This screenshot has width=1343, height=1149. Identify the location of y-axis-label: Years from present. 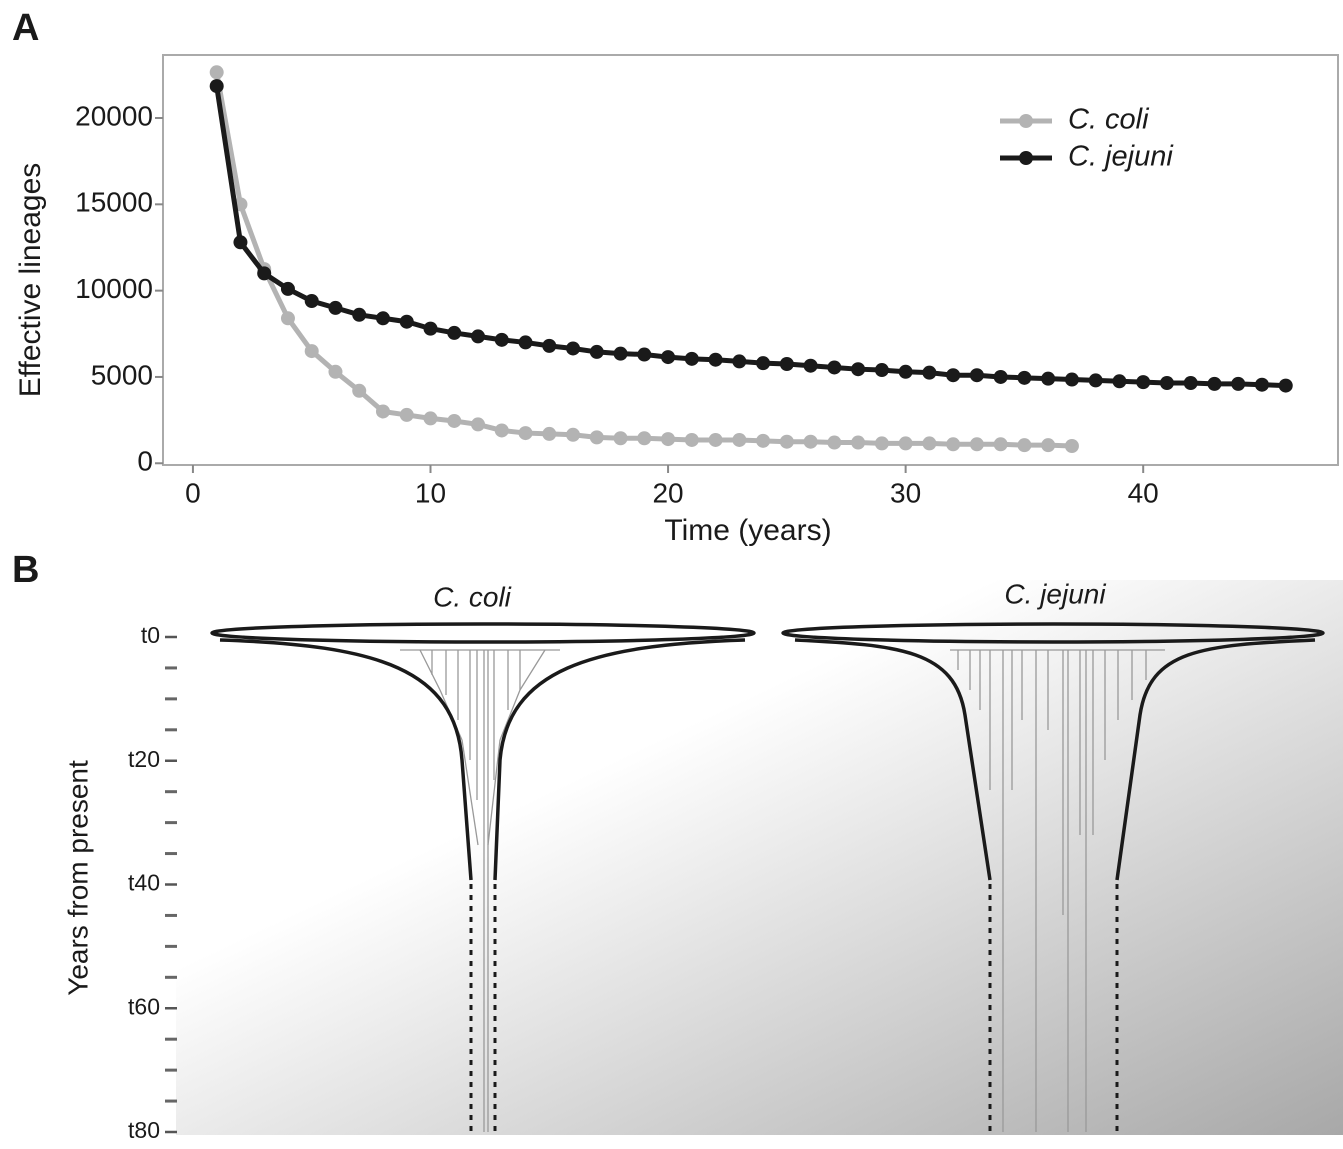
(77, 878).